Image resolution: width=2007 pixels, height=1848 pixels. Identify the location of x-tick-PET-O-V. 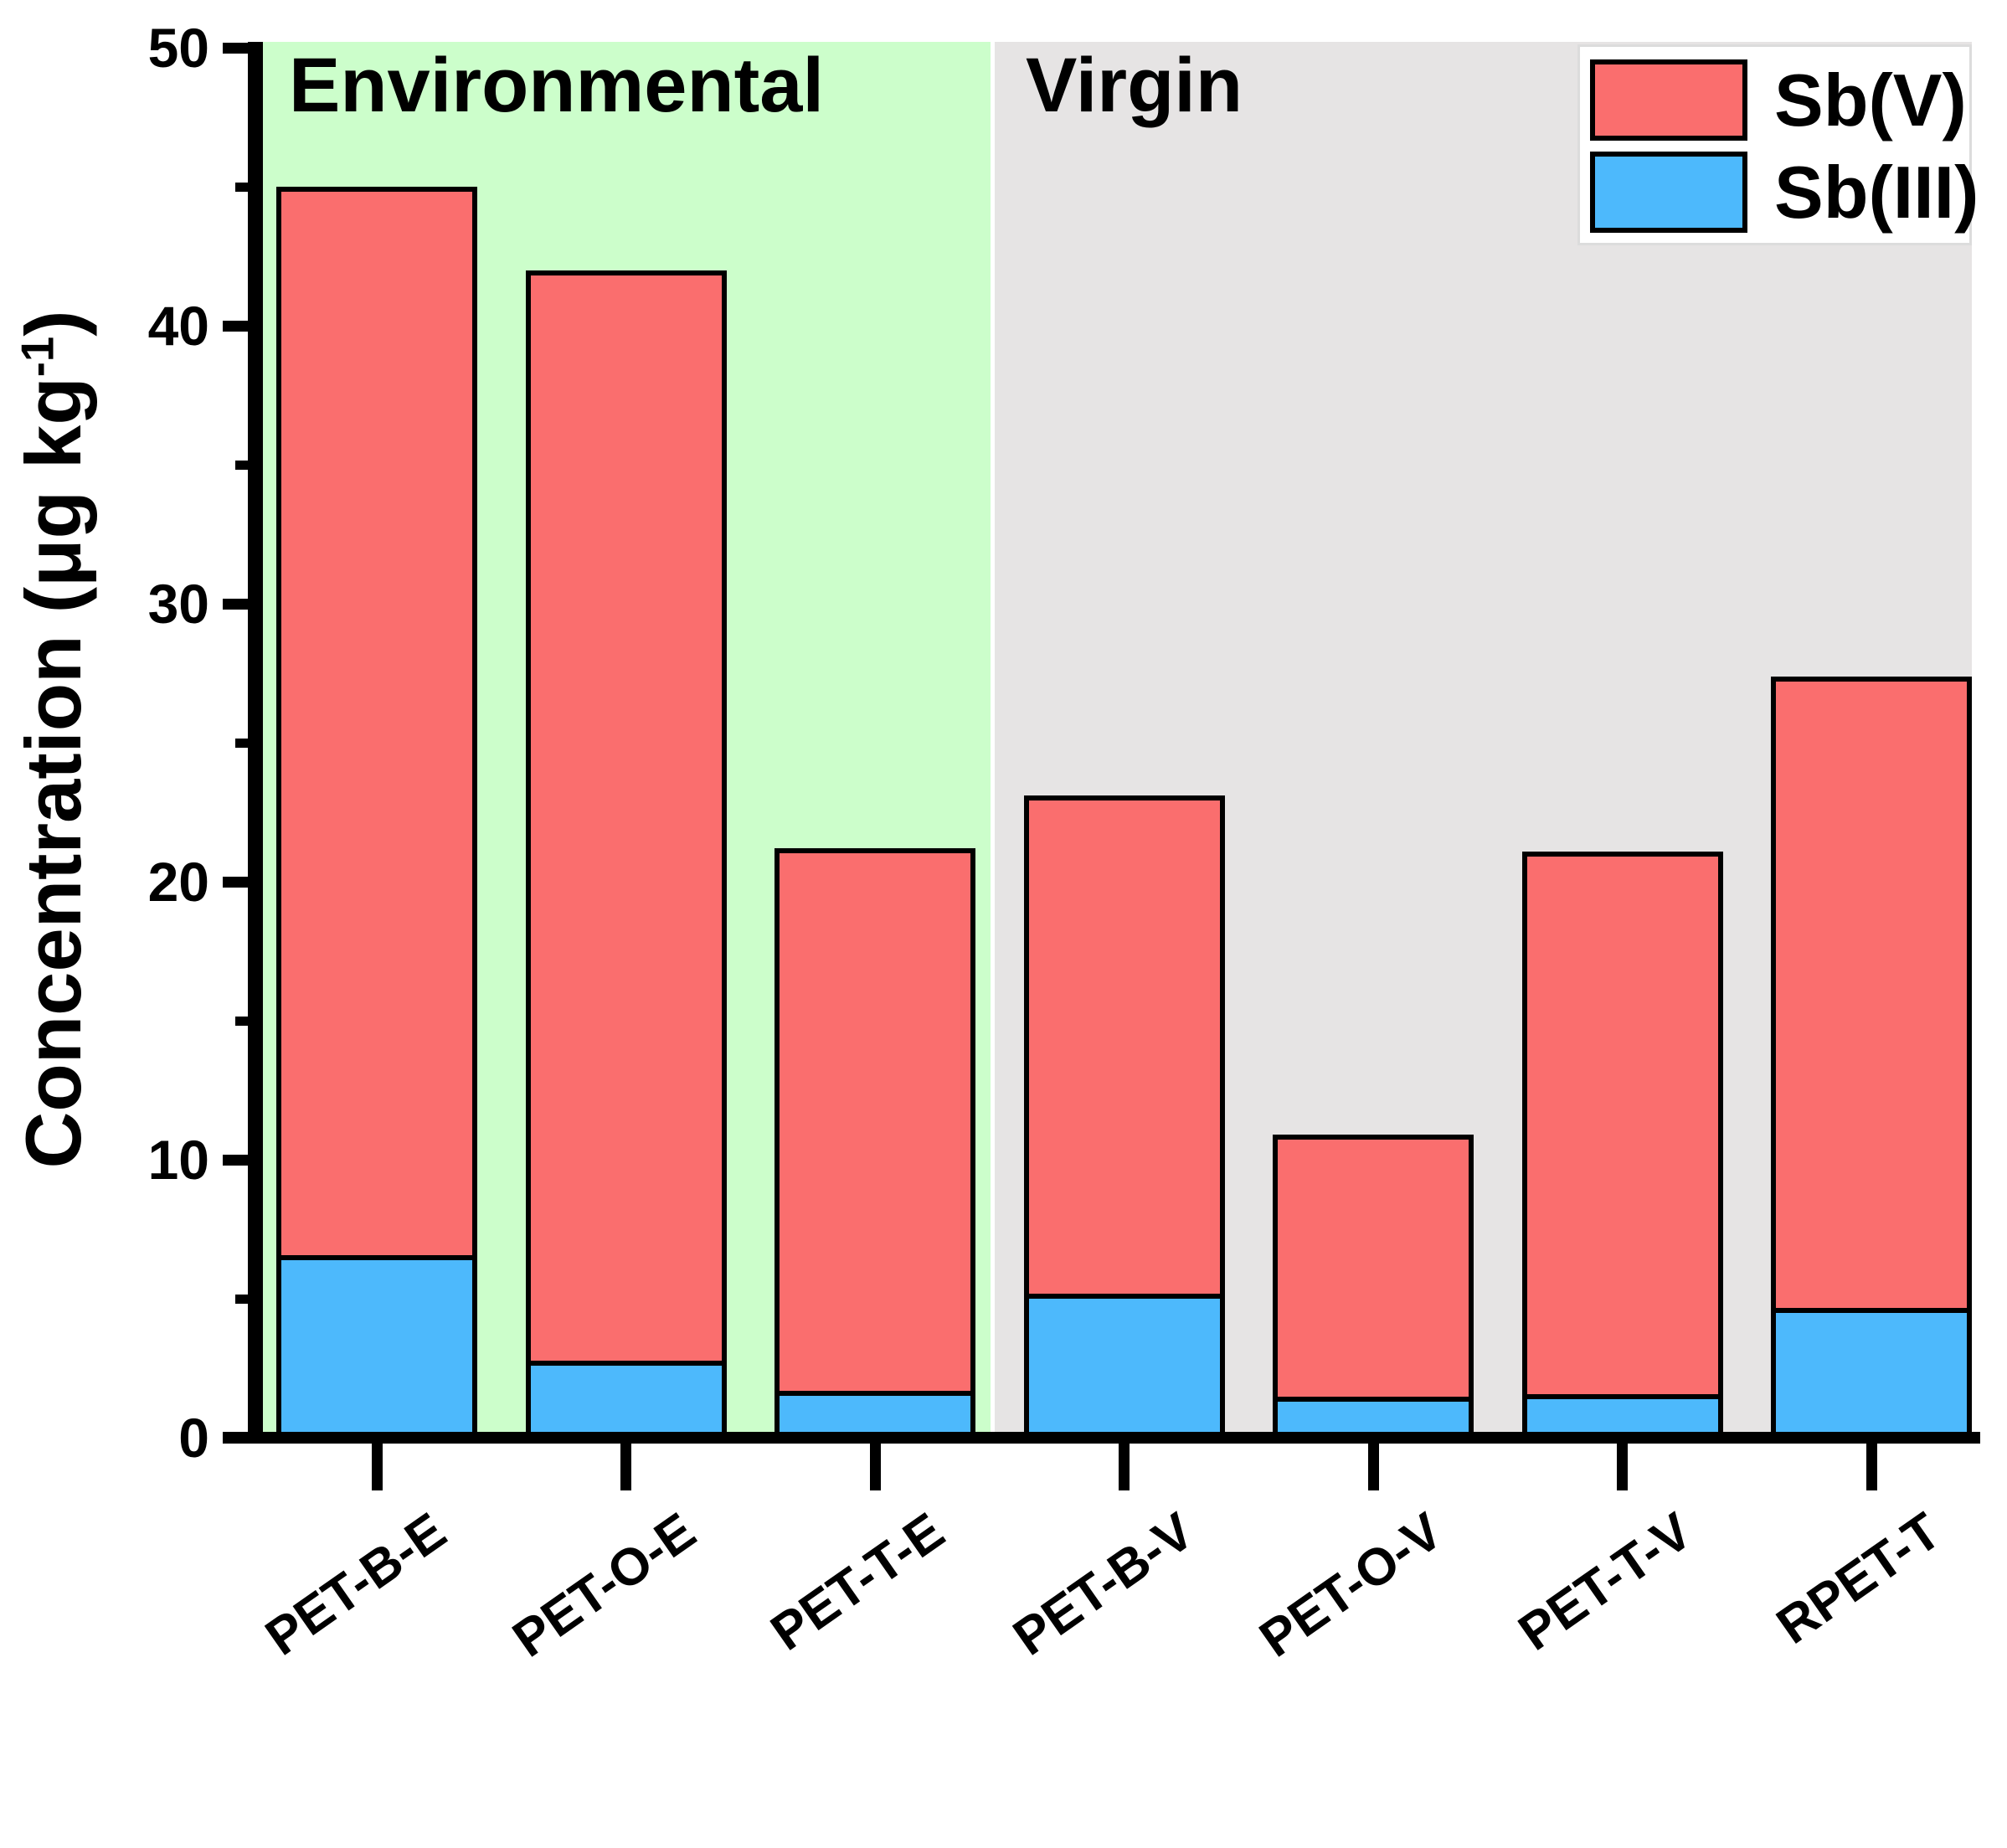
(1373, 1467).